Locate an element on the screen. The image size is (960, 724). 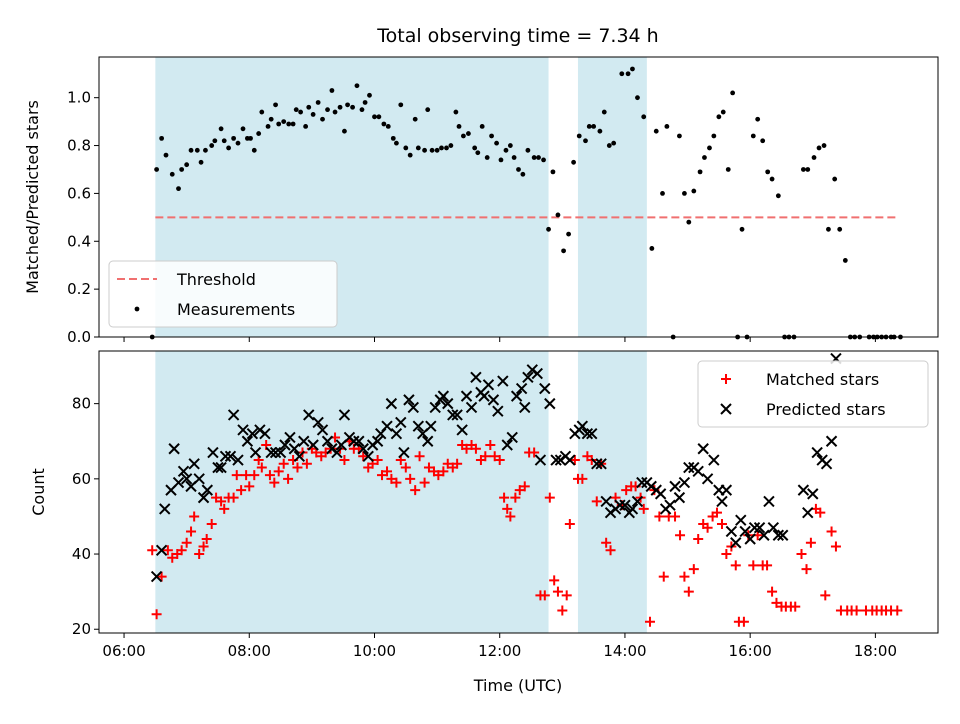
y-axis-title: Matched/Predicted stars is located at coordinates (32, 197).